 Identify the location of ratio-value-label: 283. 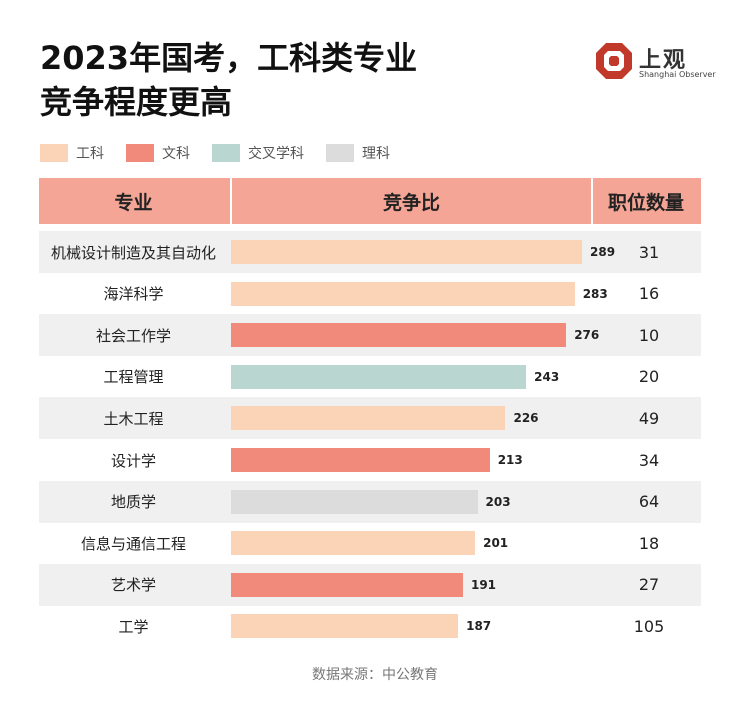
(595, 293).